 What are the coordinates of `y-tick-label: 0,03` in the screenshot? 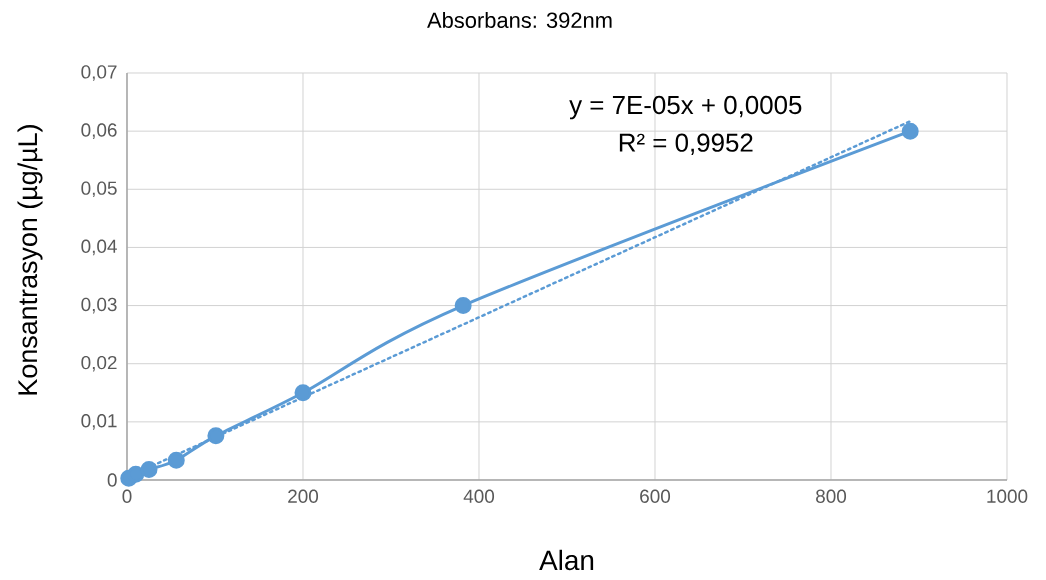 It's located at (99, 305).